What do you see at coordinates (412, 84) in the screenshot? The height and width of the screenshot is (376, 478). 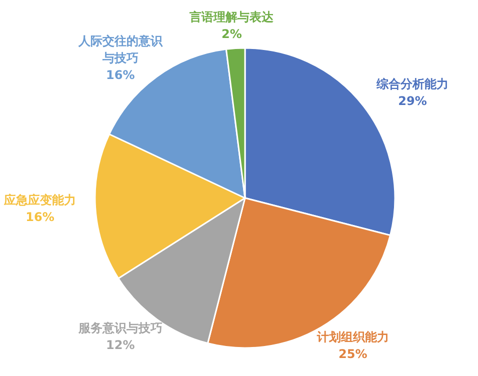 I see `slice-label: 综合分析能力` at bounding box center [412, 84].